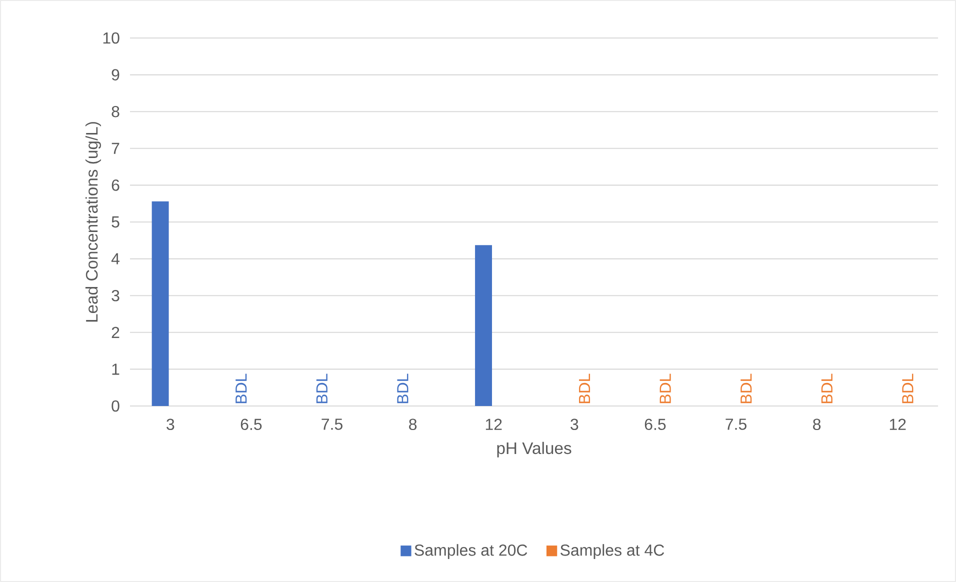  What do you see at coordinates (471, 551) in the screenshot?
I see `legend-label: Samples at 20C` at bounding box center [471, 551].